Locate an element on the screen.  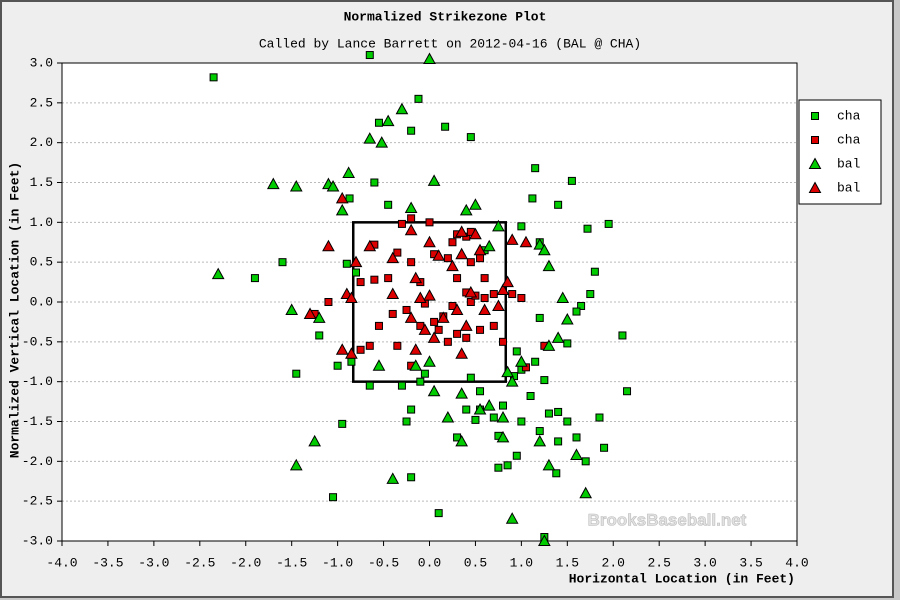
x-tick-label: 1.0 is located at coordinates (521, 562).